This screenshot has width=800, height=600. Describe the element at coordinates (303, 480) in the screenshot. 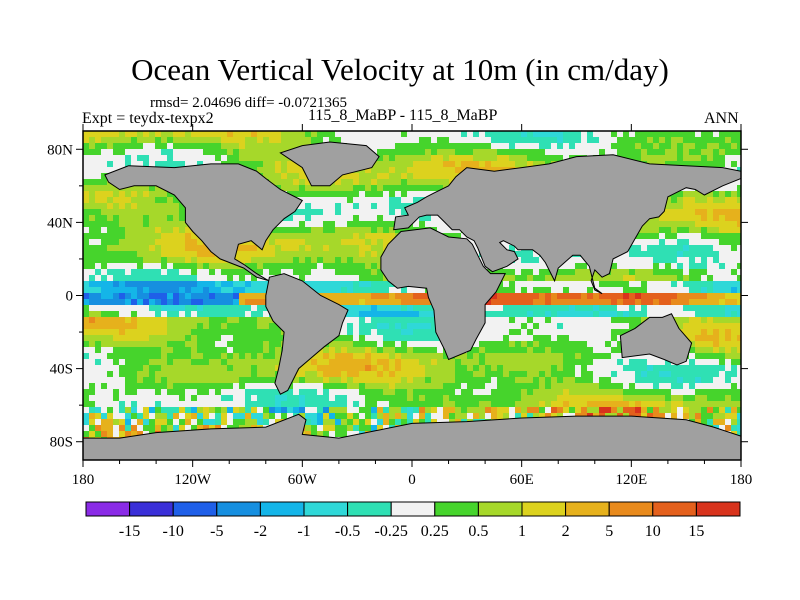

I see `x-tick-label: 60W` at that location.